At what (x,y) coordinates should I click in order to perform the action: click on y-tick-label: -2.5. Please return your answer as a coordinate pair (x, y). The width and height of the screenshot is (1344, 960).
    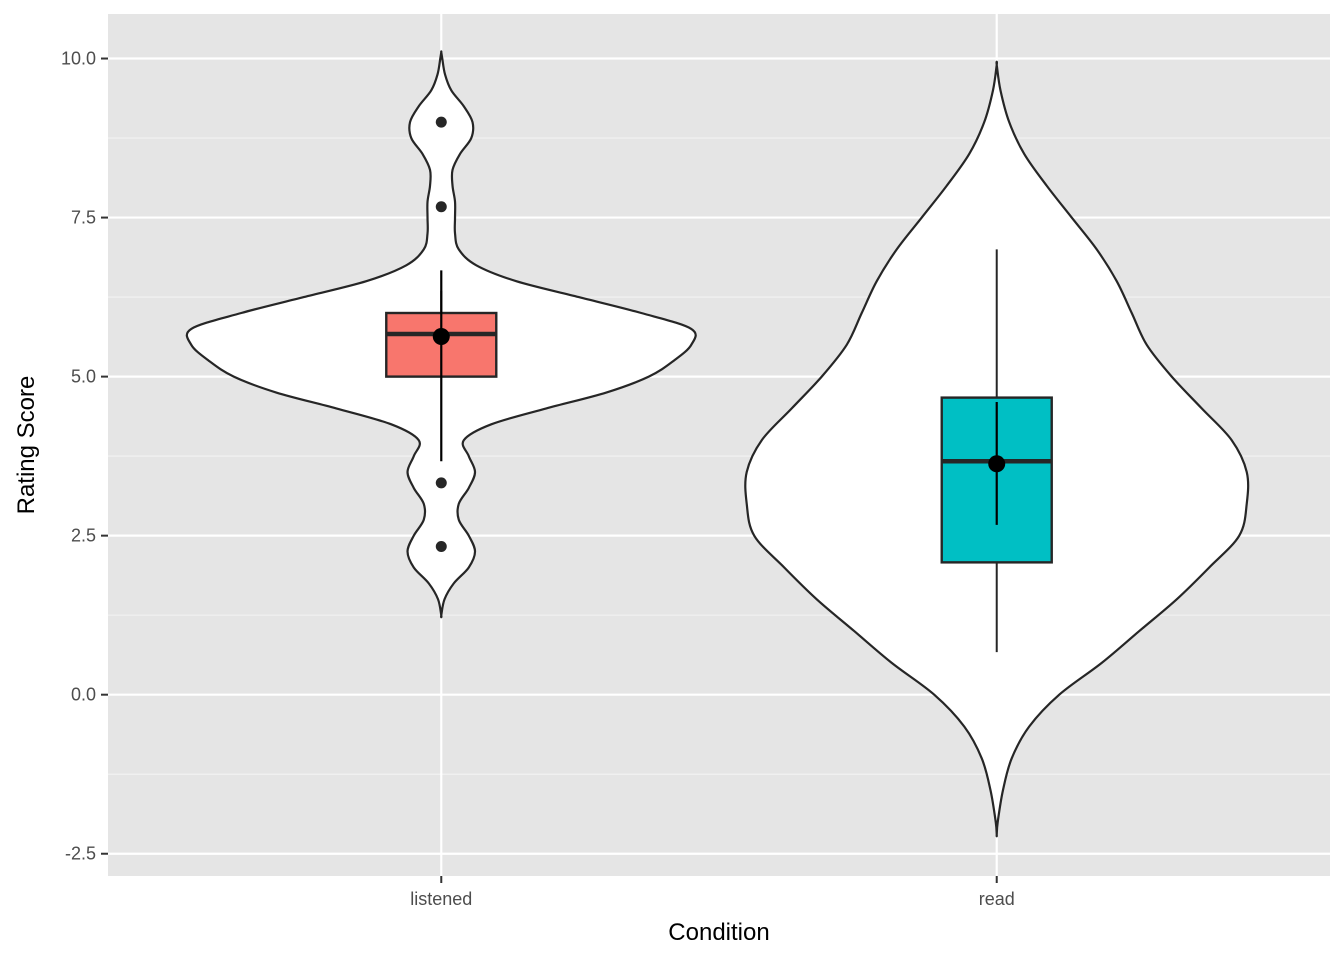
    Looking at the image, I should click on (80, 854).